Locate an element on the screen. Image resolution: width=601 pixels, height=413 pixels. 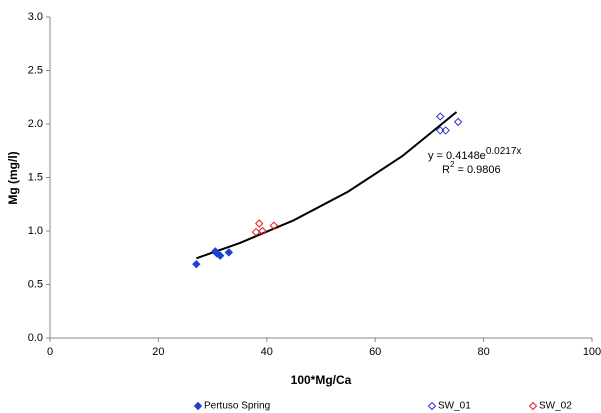
y-tick-label: 2.0 is located at coordinates (35, 124).